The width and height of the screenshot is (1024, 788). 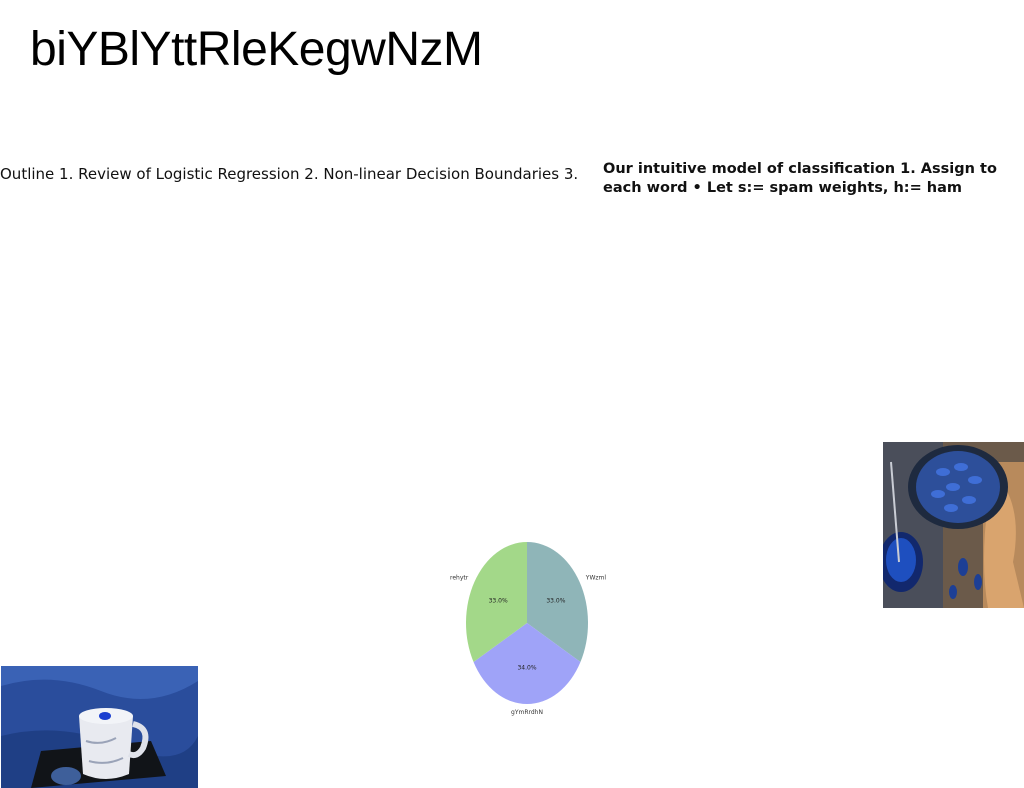 What do you see at coordinates (527, 663) in the screenshot?
I see `pie-slice-gYmRrdhN` at bounding box center [527, 663].